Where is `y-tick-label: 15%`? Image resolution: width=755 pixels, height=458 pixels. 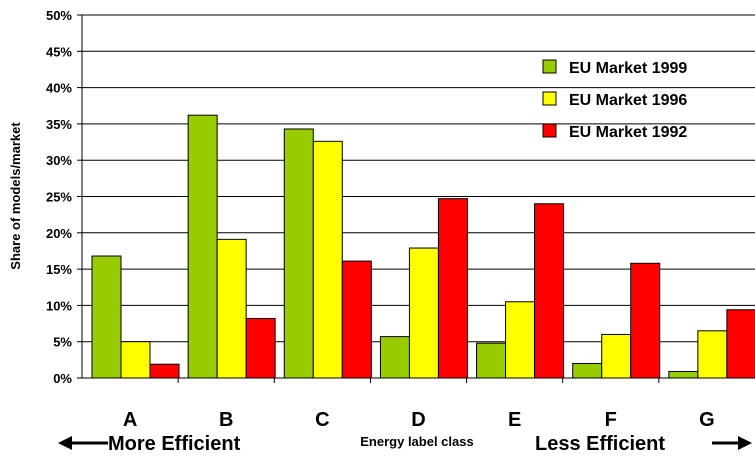 y-tick-label: 15% is located at coordinates (59, 269).